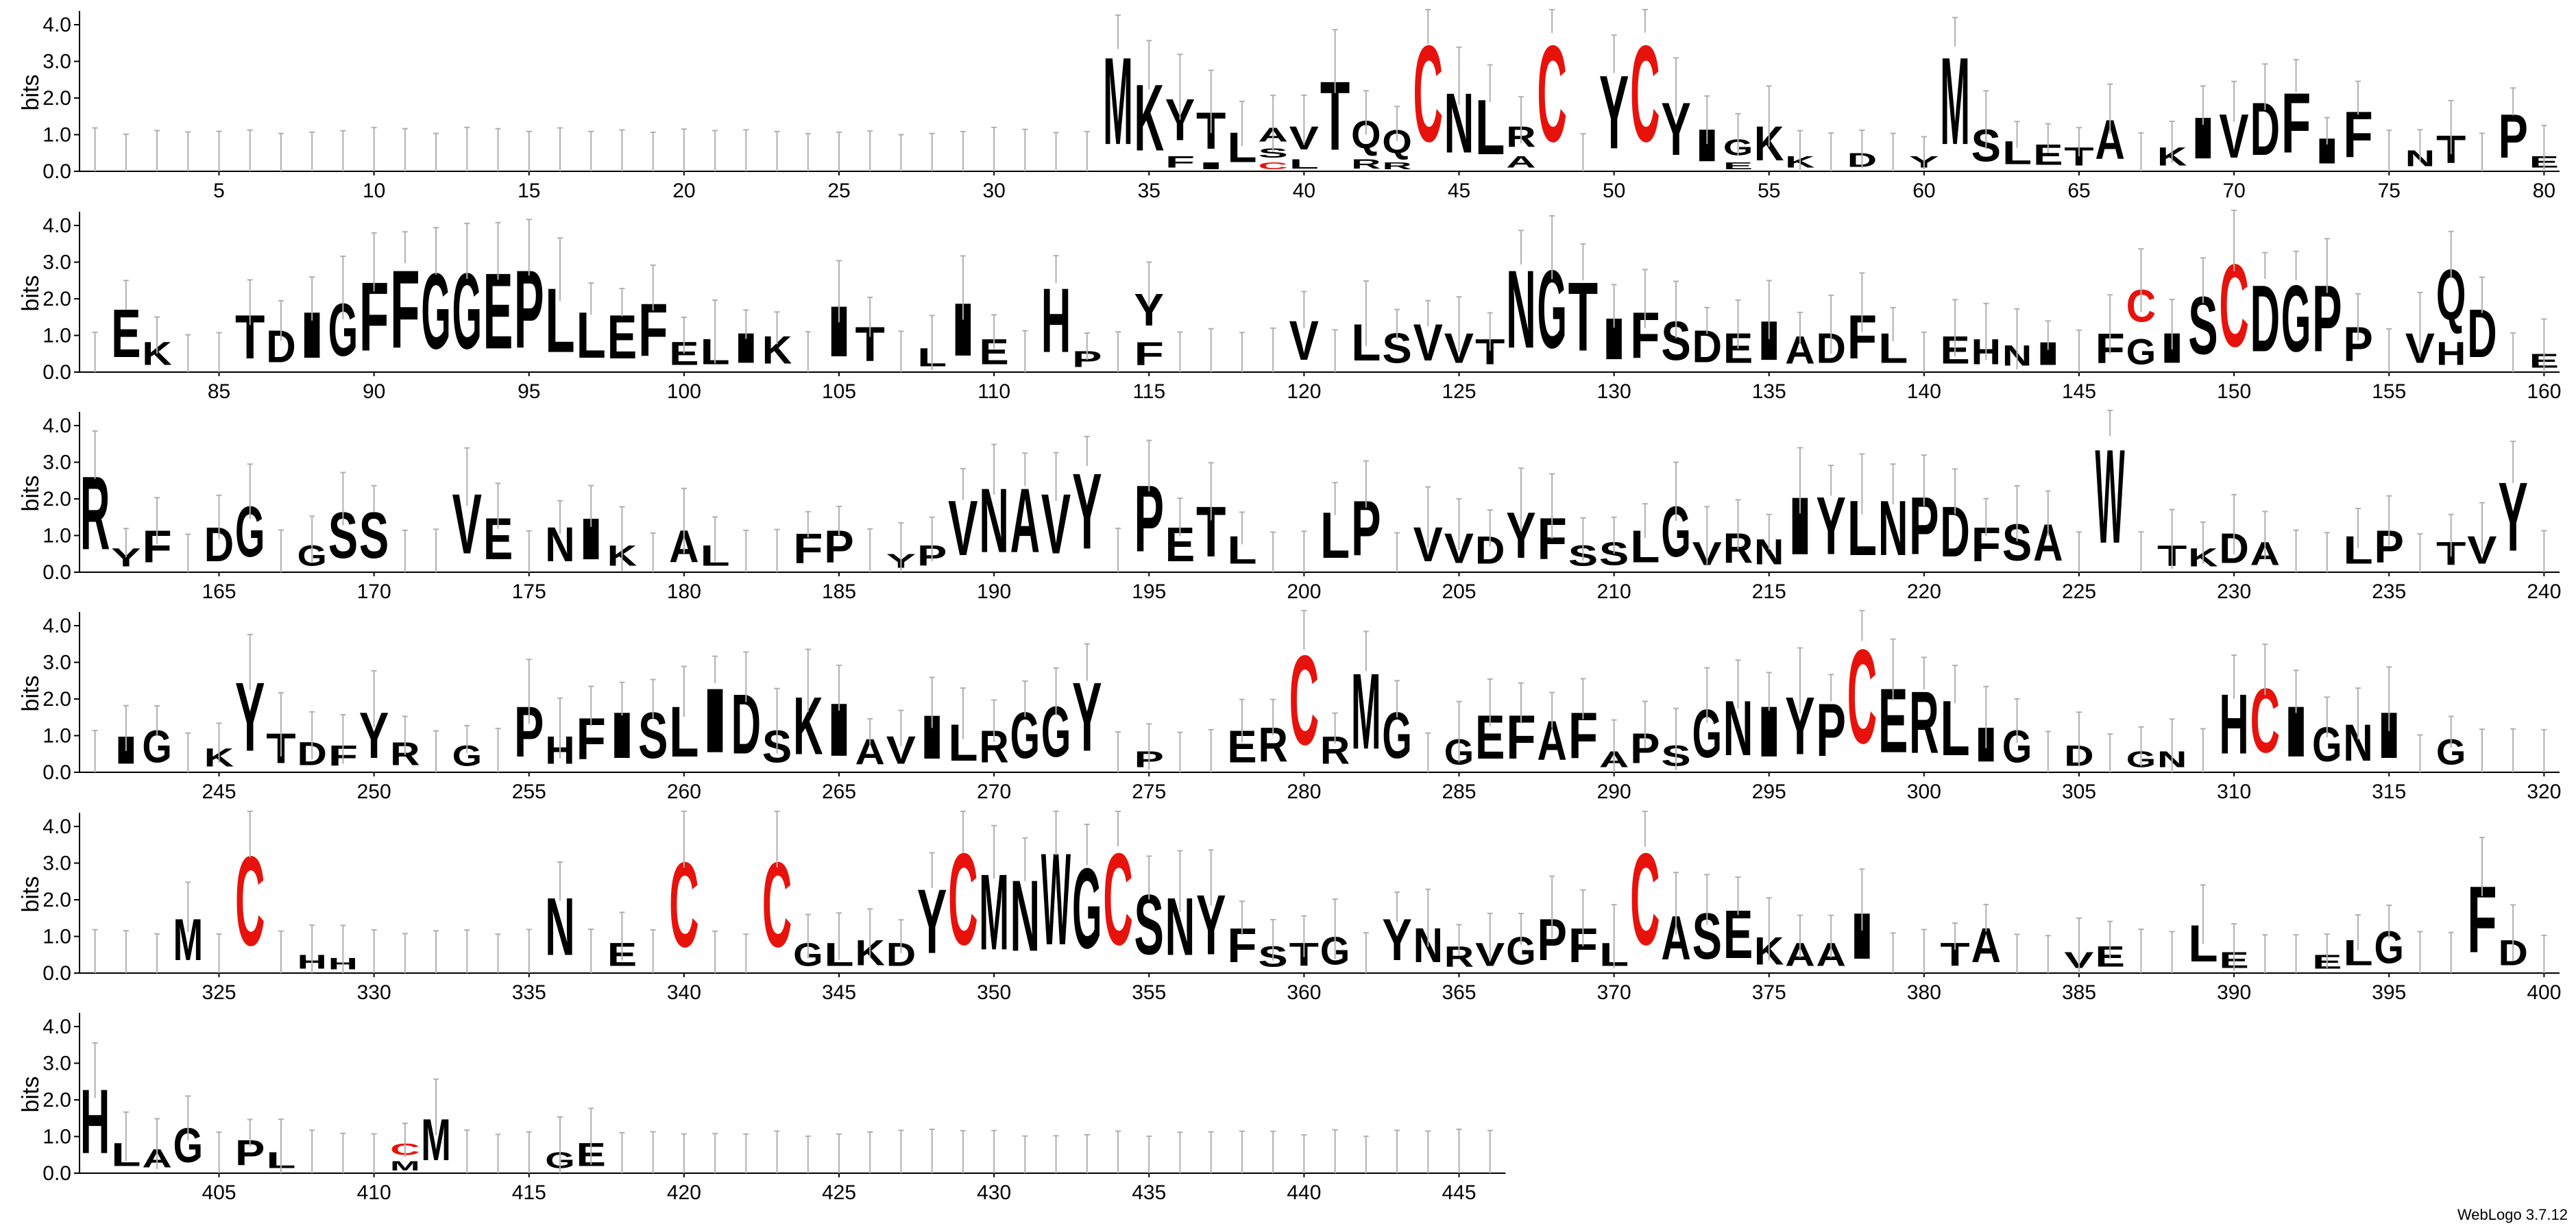 The width and height of the screenshot is (2576, 1228). Describe the element at coordinates (1180, 163) in the screenshot. I see `logo-letter-F: F` at that location.